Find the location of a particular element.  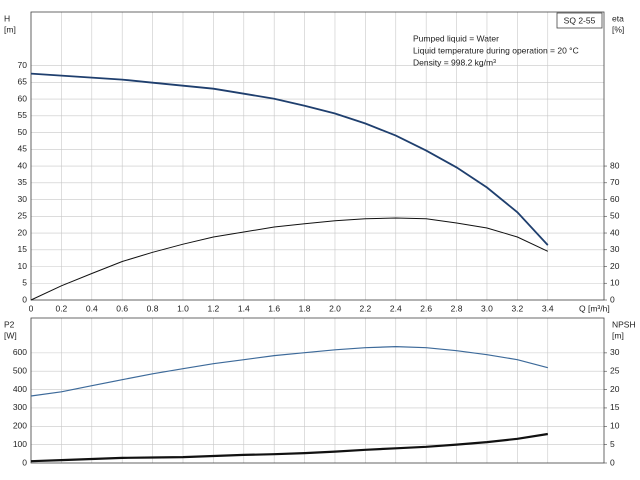

y-tick-label: 5 is located at coordinates (24, 283).